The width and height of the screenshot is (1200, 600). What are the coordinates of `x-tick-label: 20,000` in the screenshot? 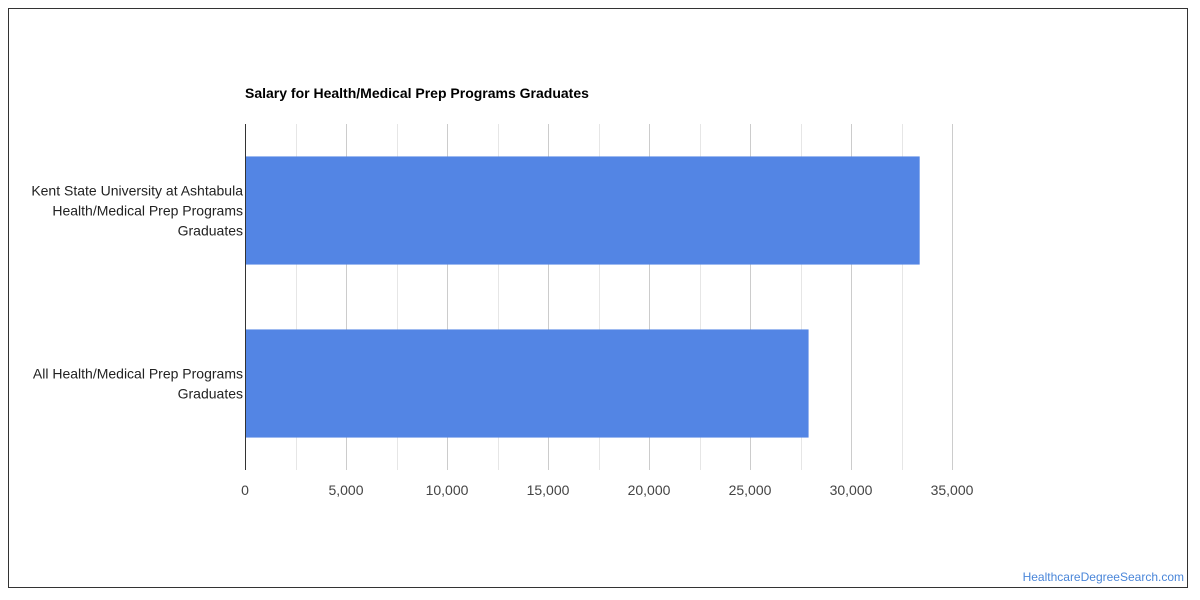 It's located at (649, 490).